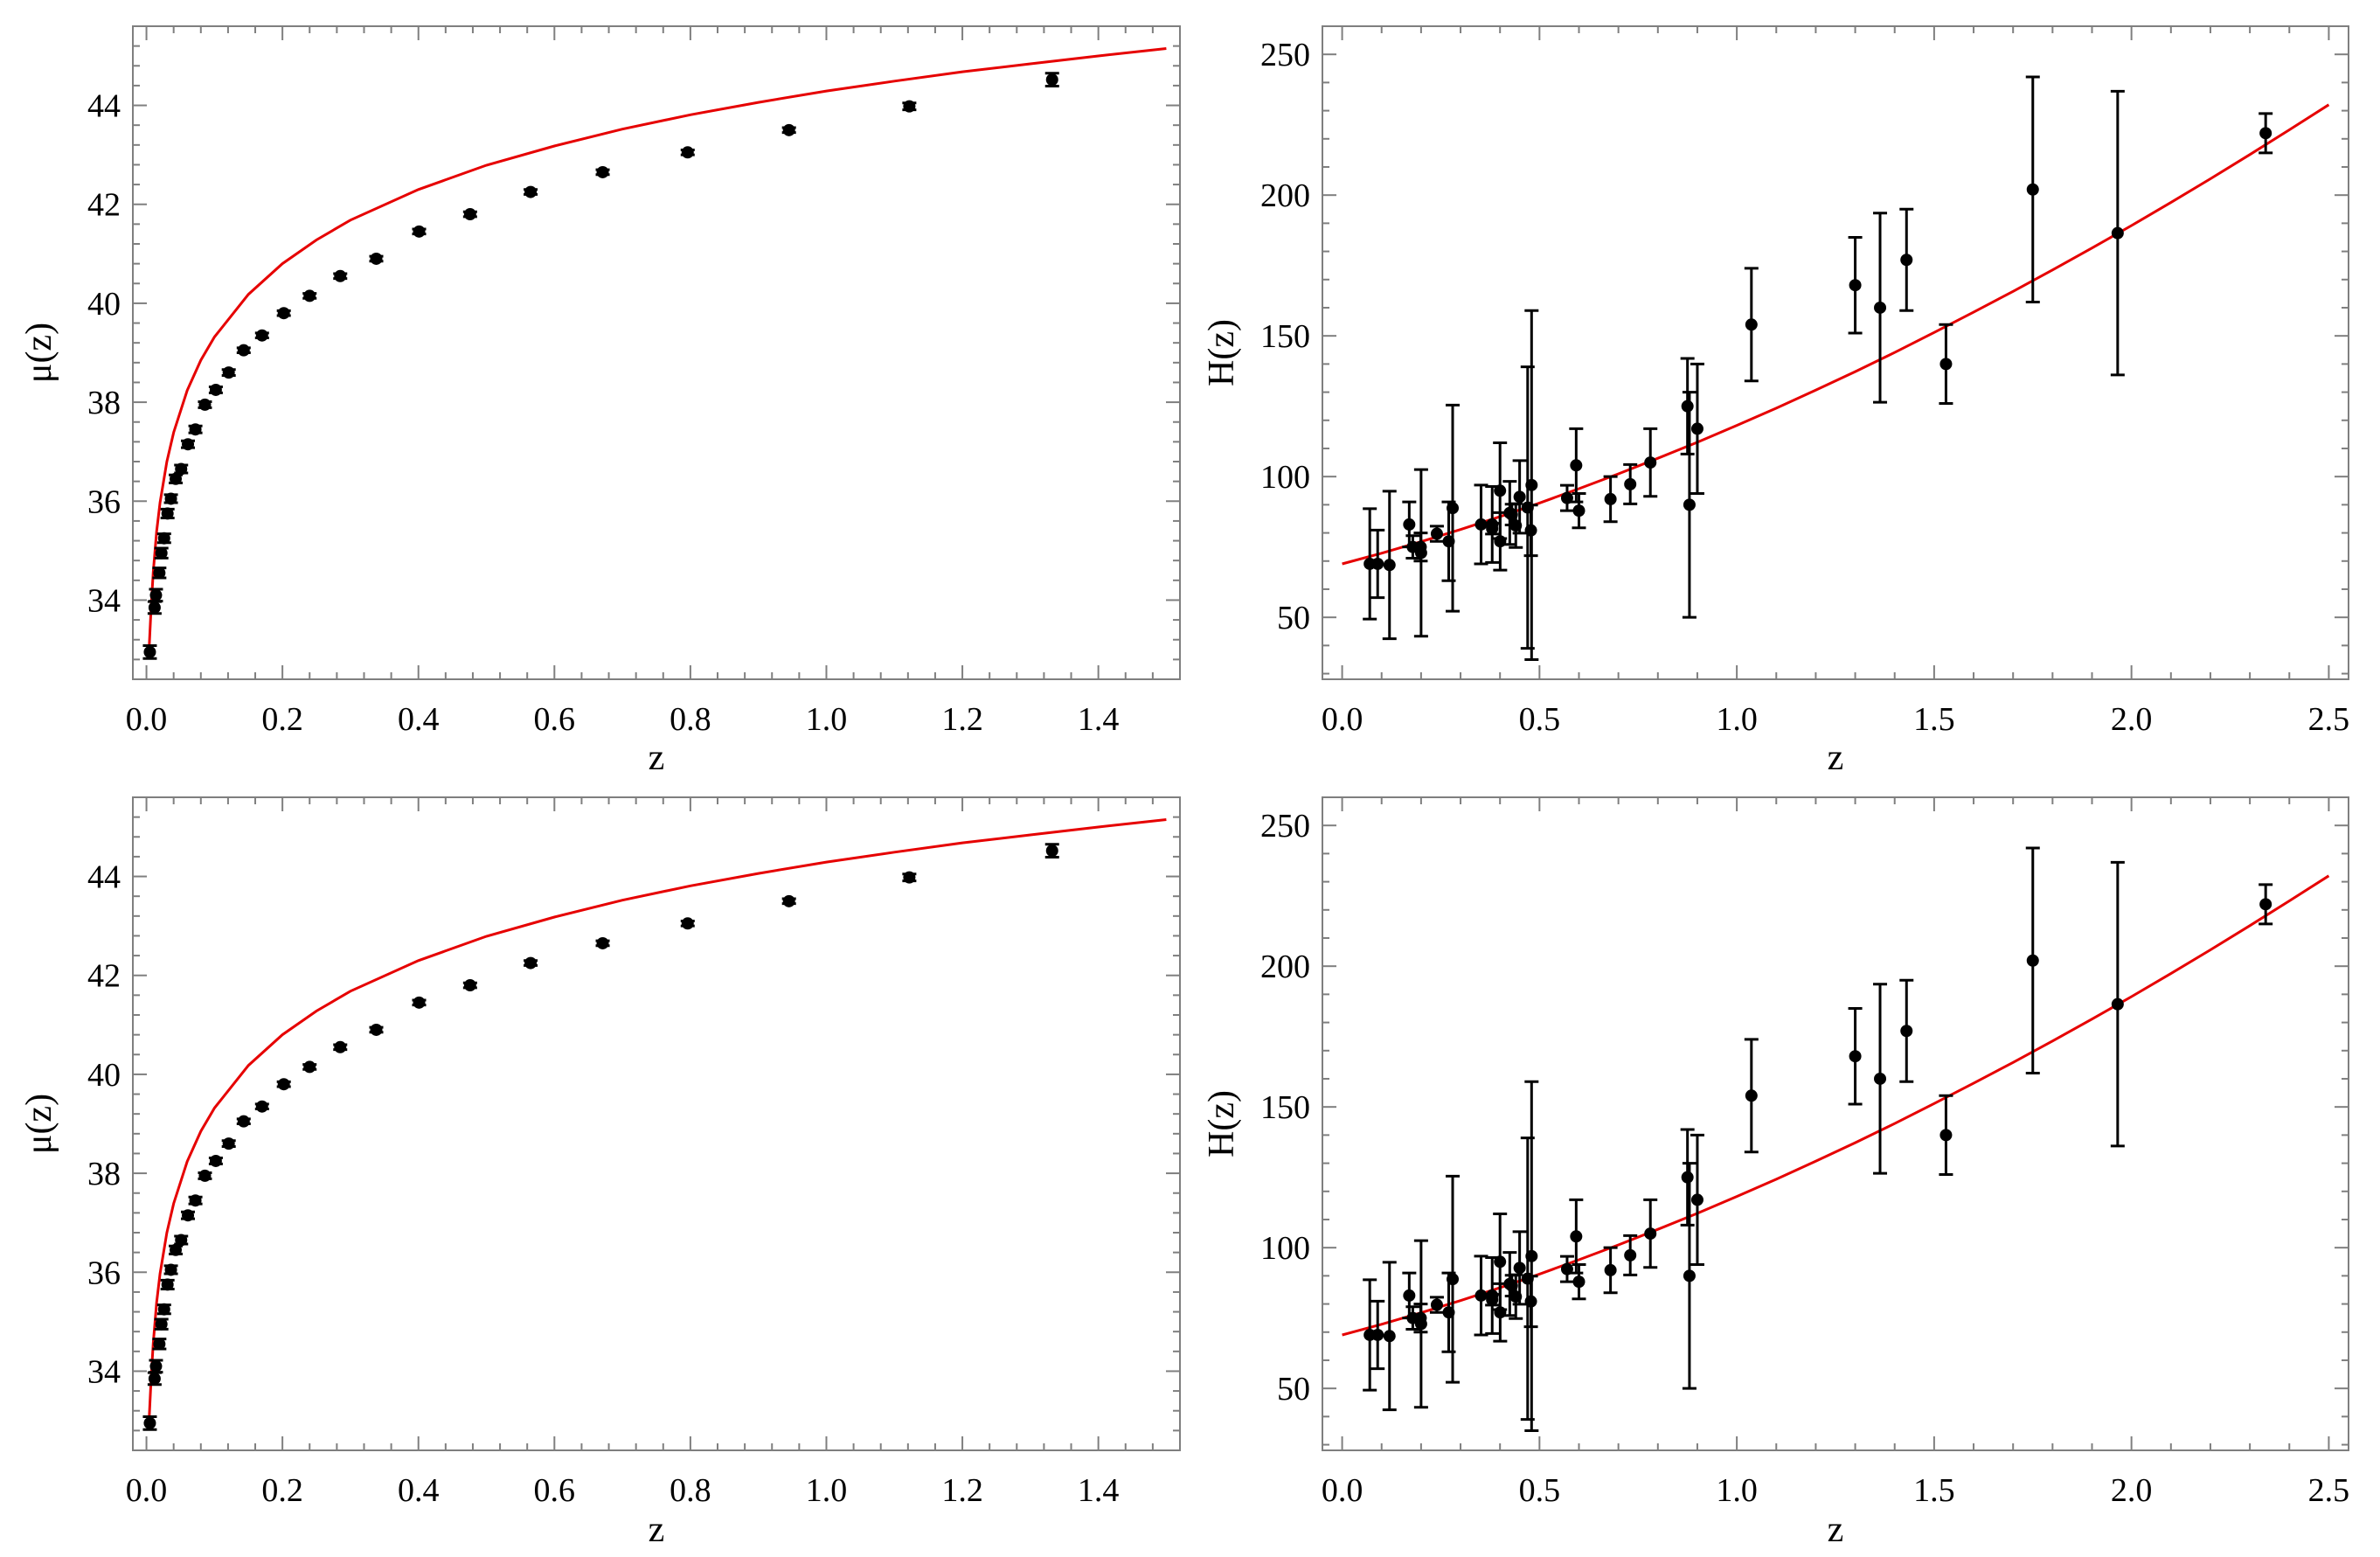 This screenshot has width=2380, height=1557. What do you see at coordinates (104, 600) in the screenshot?
I see `mu-top-y-tick-label: 34` at bounding box center [104, 600].